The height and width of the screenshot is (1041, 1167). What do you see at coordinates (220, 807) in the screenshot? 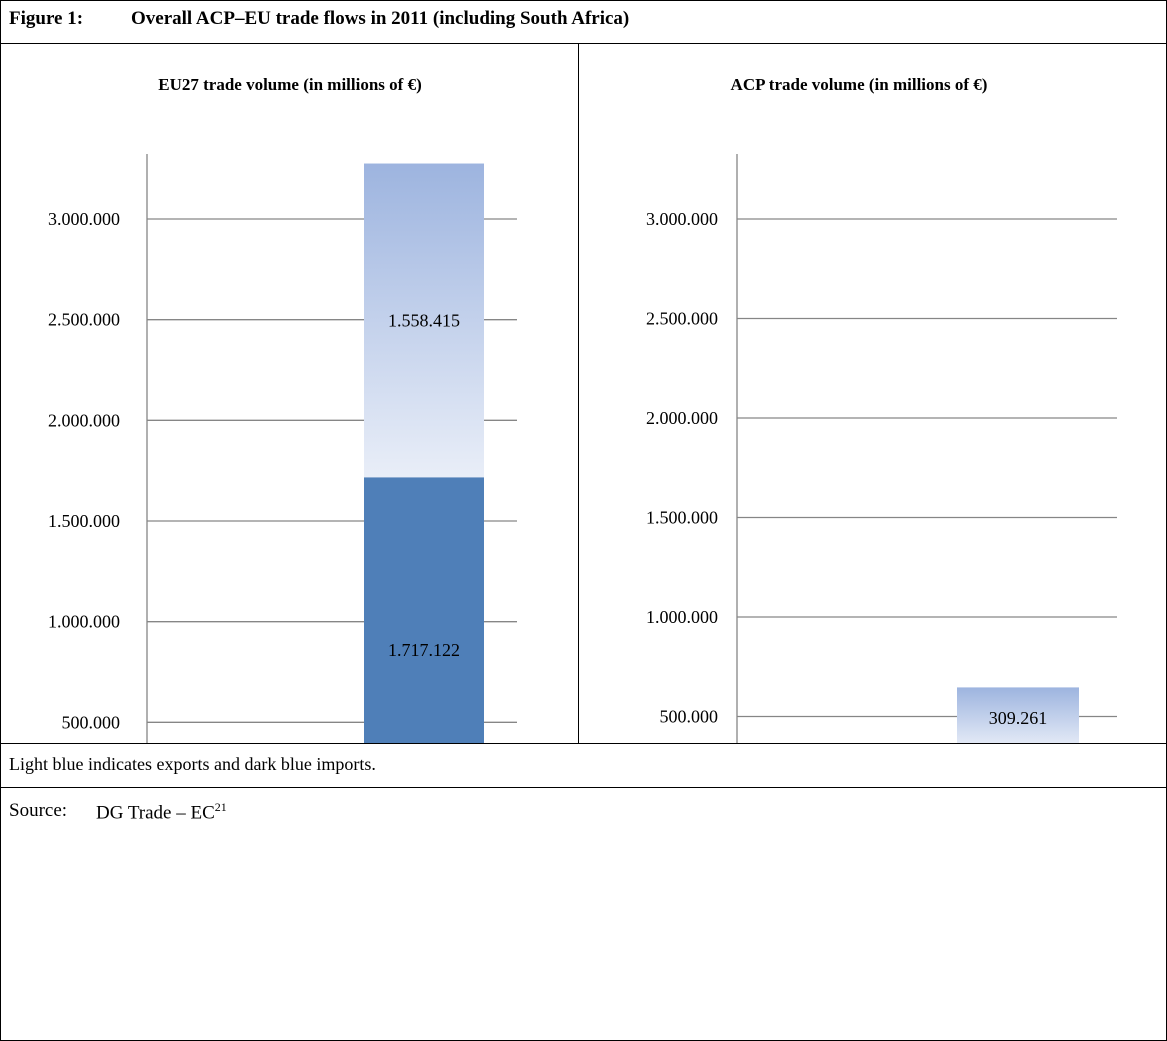
I see `source-footnote: 21` at bounding box center [220, 807].